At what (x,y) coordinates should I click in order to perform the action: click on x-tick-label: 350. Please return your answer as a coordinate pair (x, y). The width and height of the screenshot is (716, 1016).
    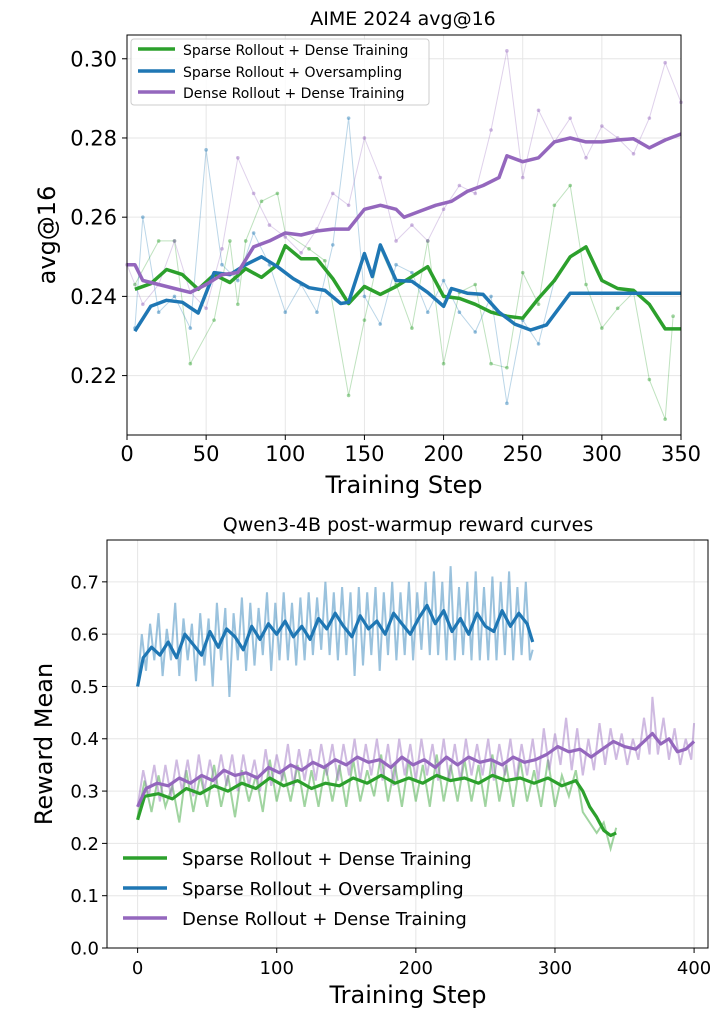
    Looking at the image, I should click on (681, 454).